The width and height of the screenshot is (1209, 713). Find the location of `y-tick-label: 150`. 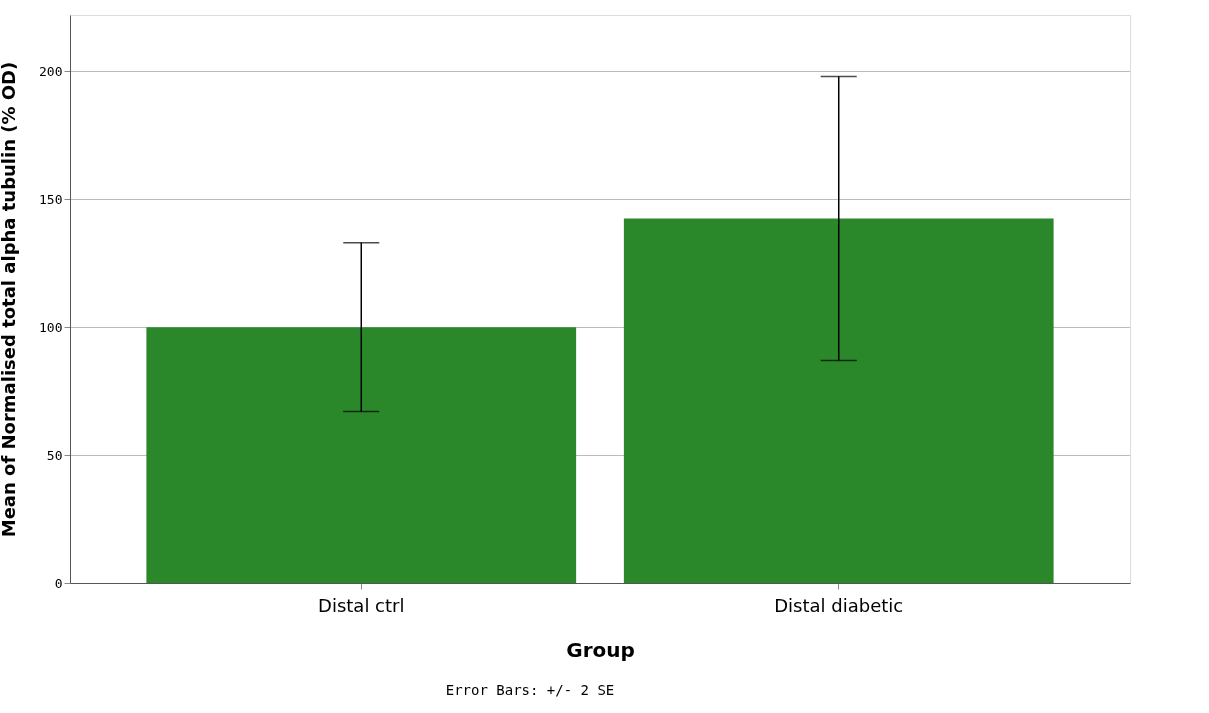

y-tick-label: 150 is located at coordinates (51, 199).